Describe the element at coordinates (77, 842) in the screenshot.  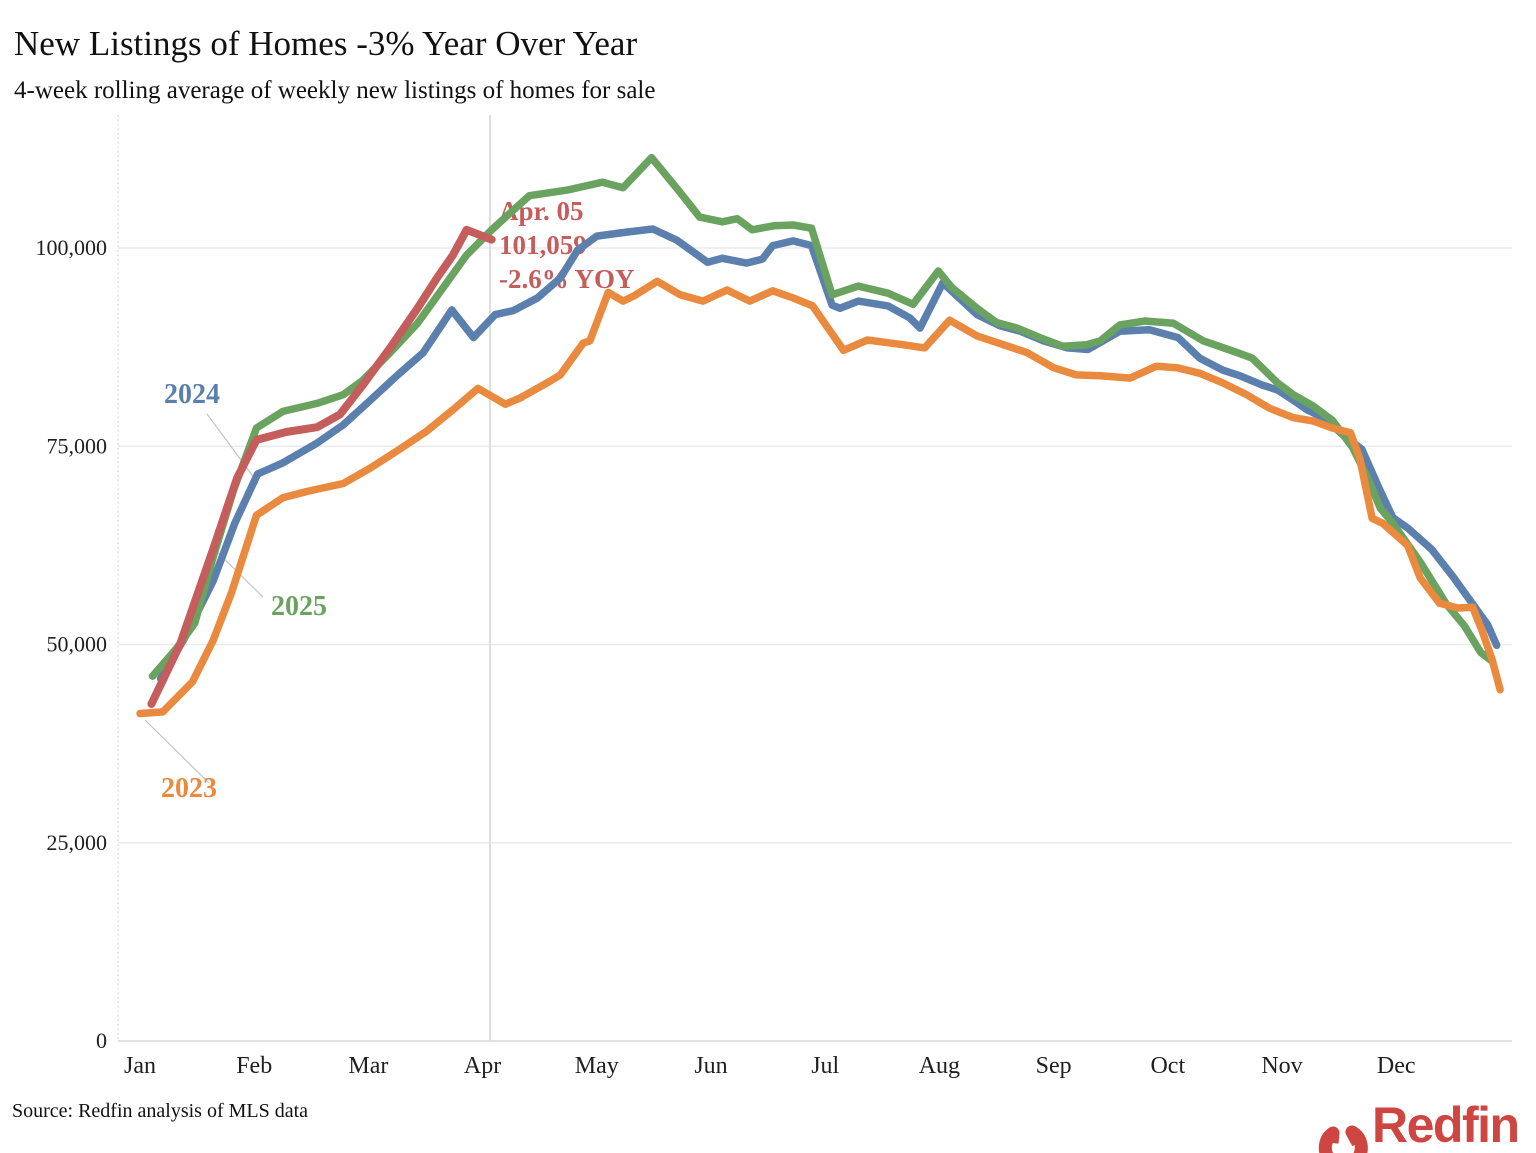
I see `y-tick-label: 25,000` at that location.